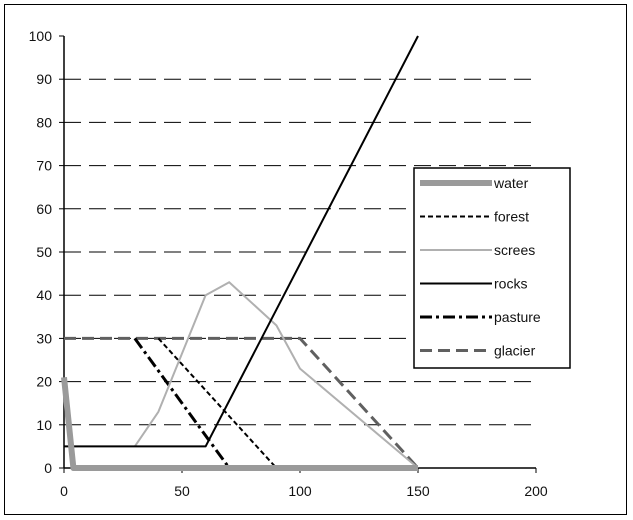  Describe the element at coordinates (511, 183) in the screenshot. I see `legend-label-water: water` at that location.